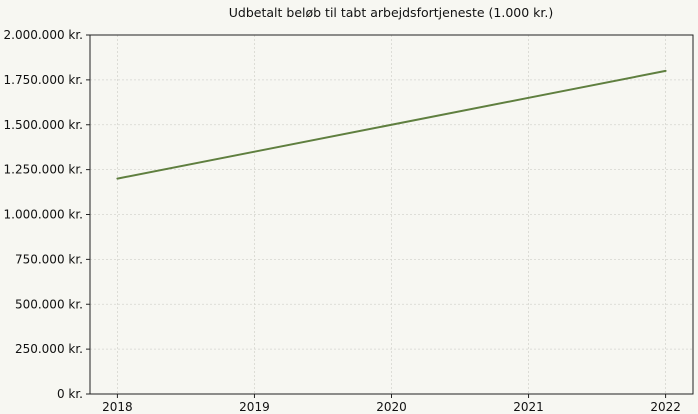 The image size is (698, 414). I want to click on x-axis-ticks: 2018 2019 2020 2021 2022, so click(391, 404).